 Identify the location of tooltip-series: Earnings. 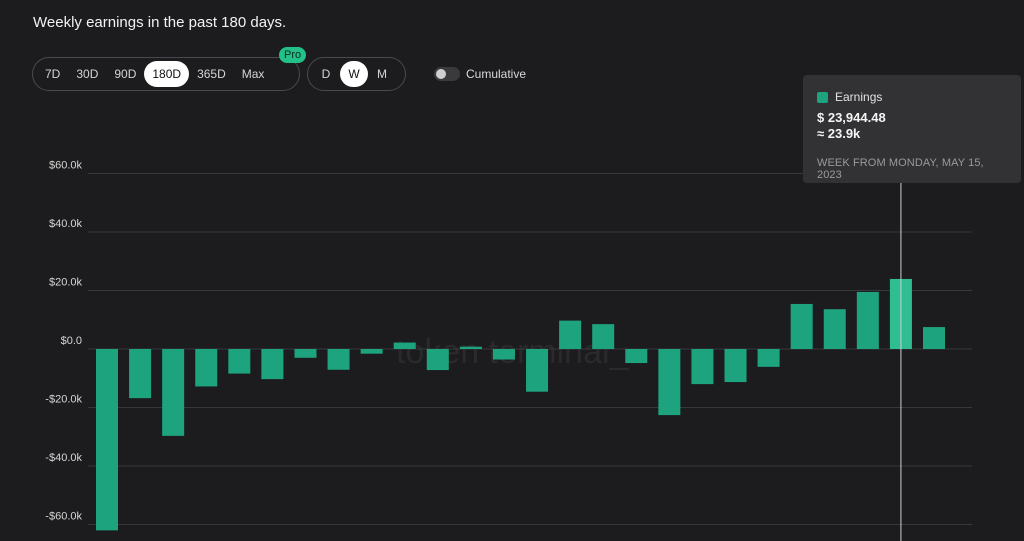
(912, 97).